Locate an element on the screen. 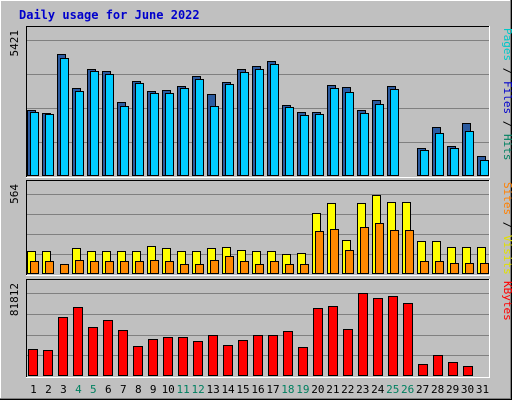 This screenshot has width=512, height=400. legend-entry: KBytes is located at coordinates (506, 301).